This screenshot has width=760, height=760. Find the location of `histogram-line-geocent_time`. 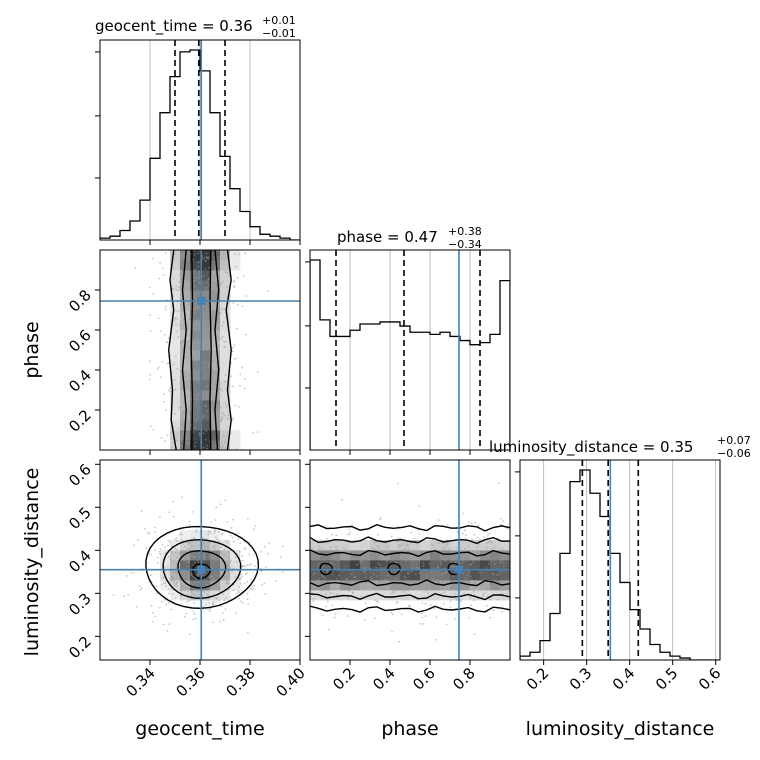

histogram-line-geocent_time is located at coordinates (200, 144).